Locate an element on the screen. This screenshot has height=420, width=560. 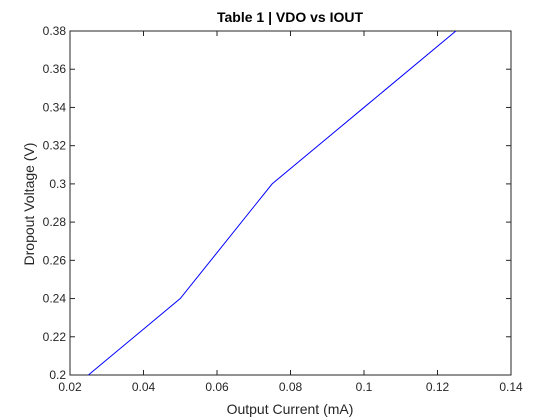
x-tick-label: 0.06 is located at coordinates (217, 387).